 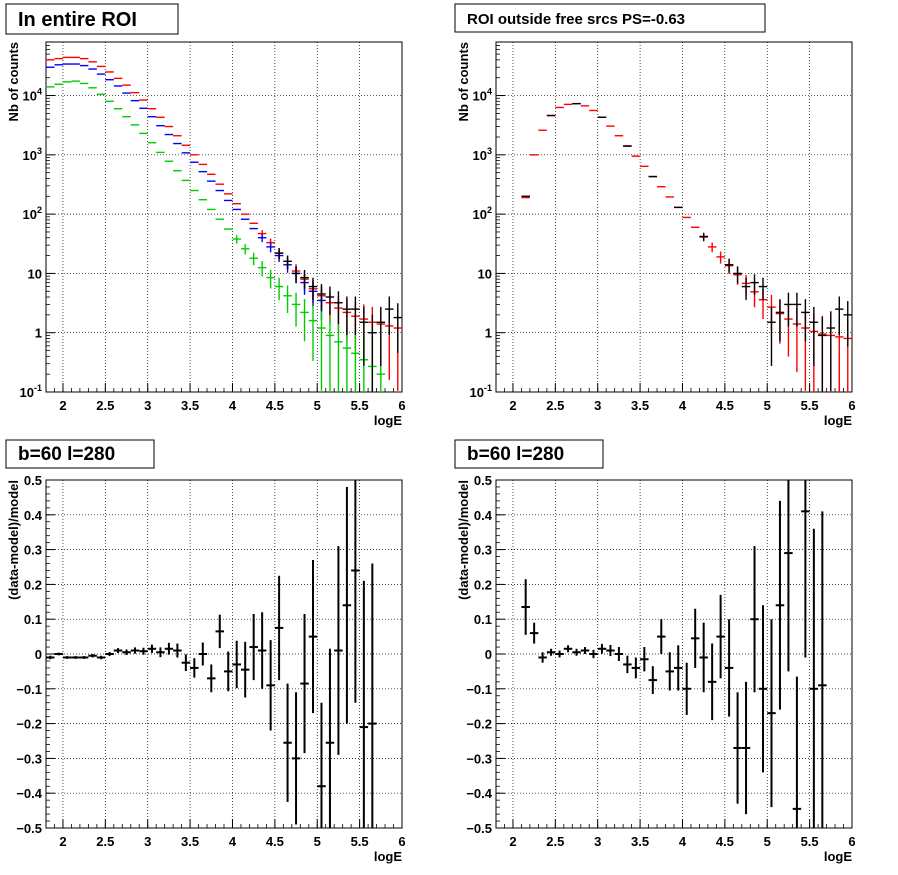 I want to click on y-tick-label: 0, so click(x=488, y=654).